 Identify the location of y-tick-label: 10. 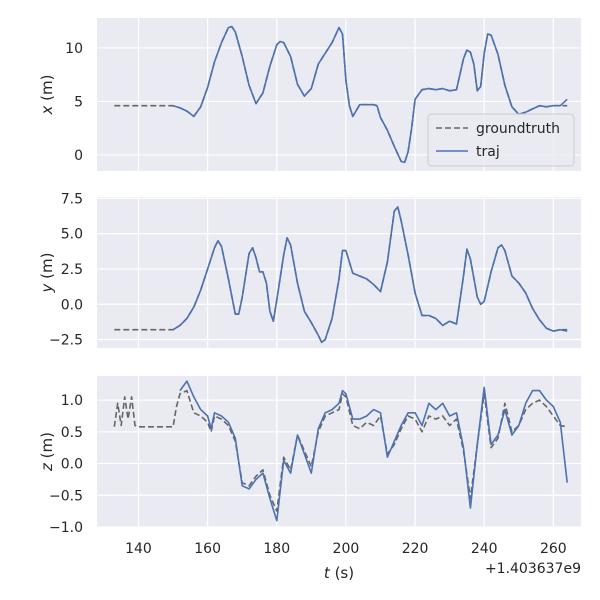
(74, 49).